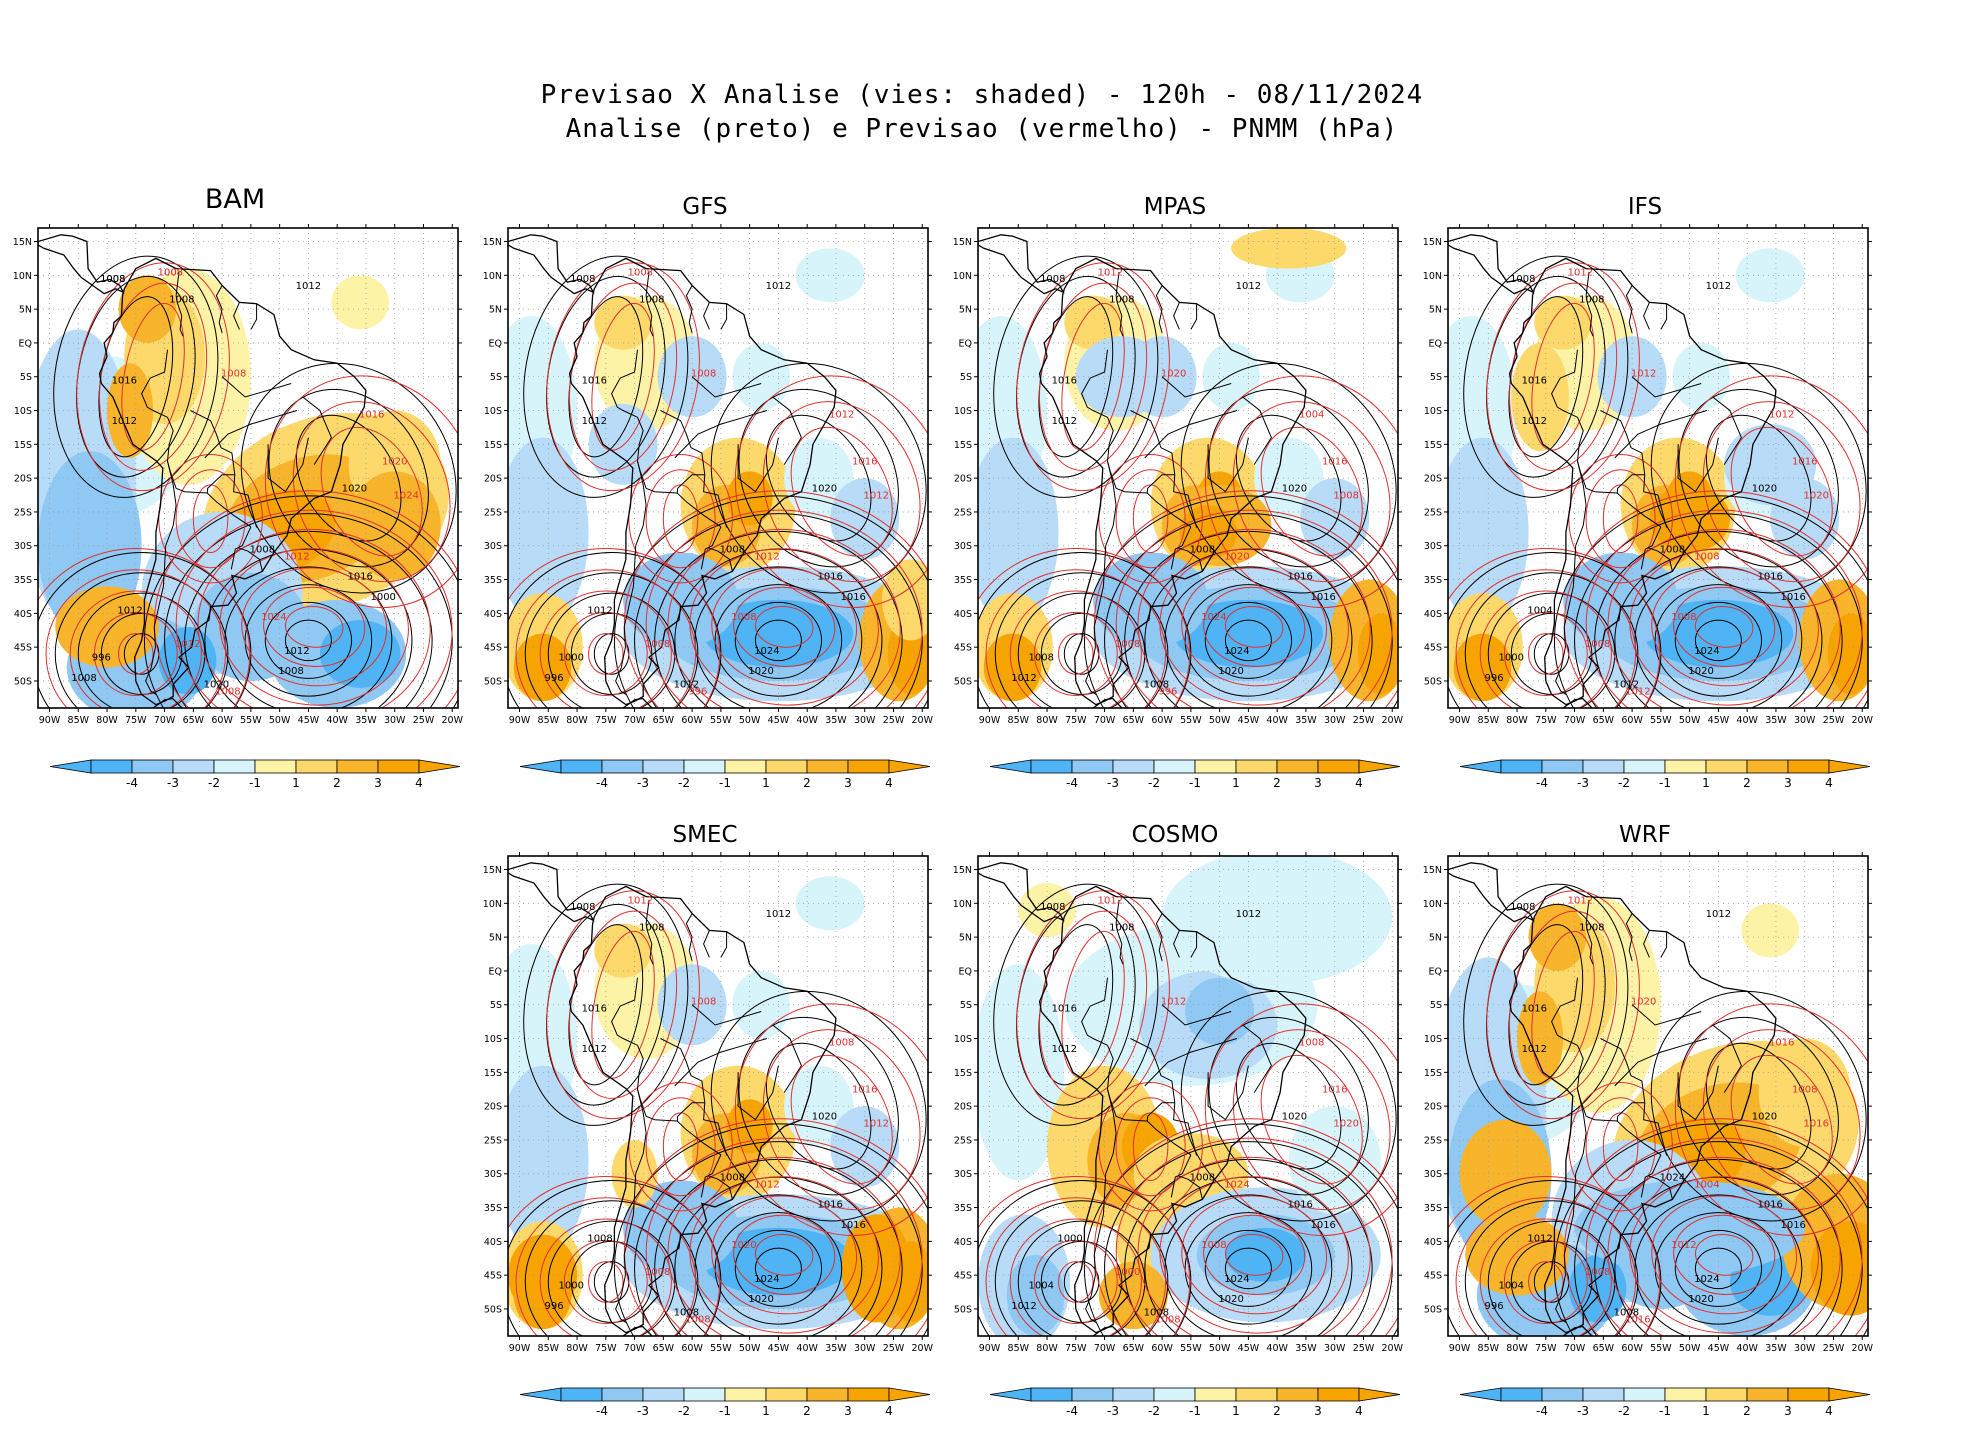 The height and width of the screenshot is (1453, 1964). Describe the element at coordinates (1072, 1411) in the screenshot. I see `colorbar-tick-label: -4` at that location.